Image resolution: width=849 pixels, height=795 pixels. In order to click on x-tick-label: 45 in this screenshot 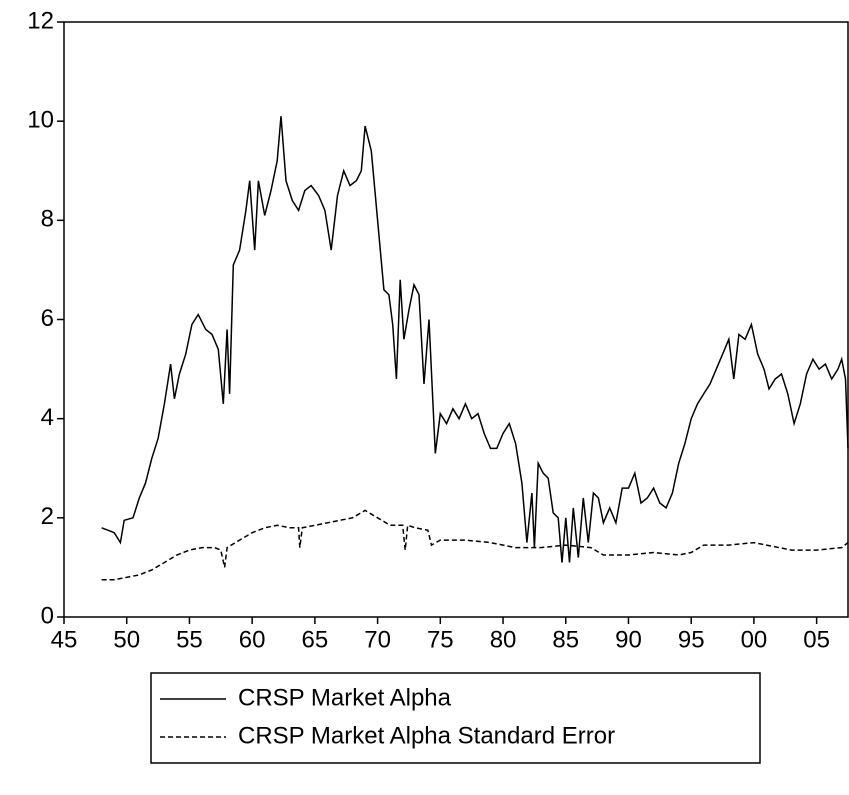, I will do `click(64, 639)`.